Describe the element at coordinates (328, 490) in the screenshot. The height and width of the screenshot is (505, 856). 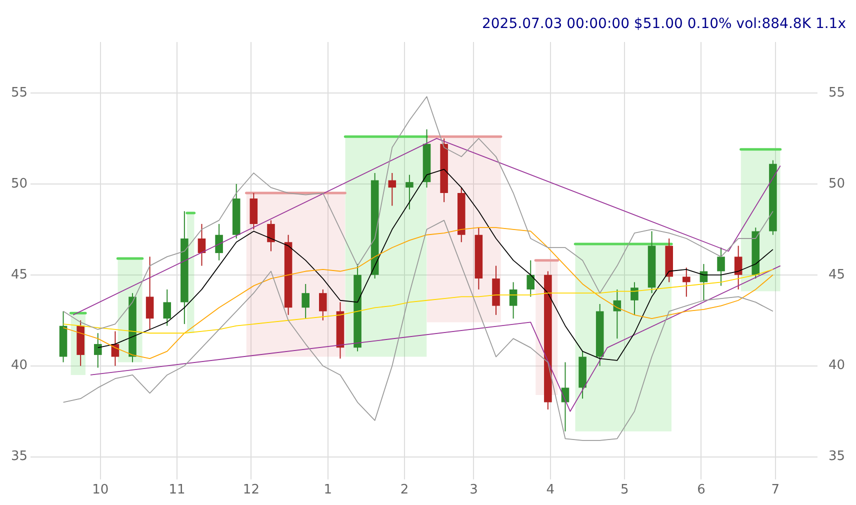
I see `x-tick-label: 1` at that location.